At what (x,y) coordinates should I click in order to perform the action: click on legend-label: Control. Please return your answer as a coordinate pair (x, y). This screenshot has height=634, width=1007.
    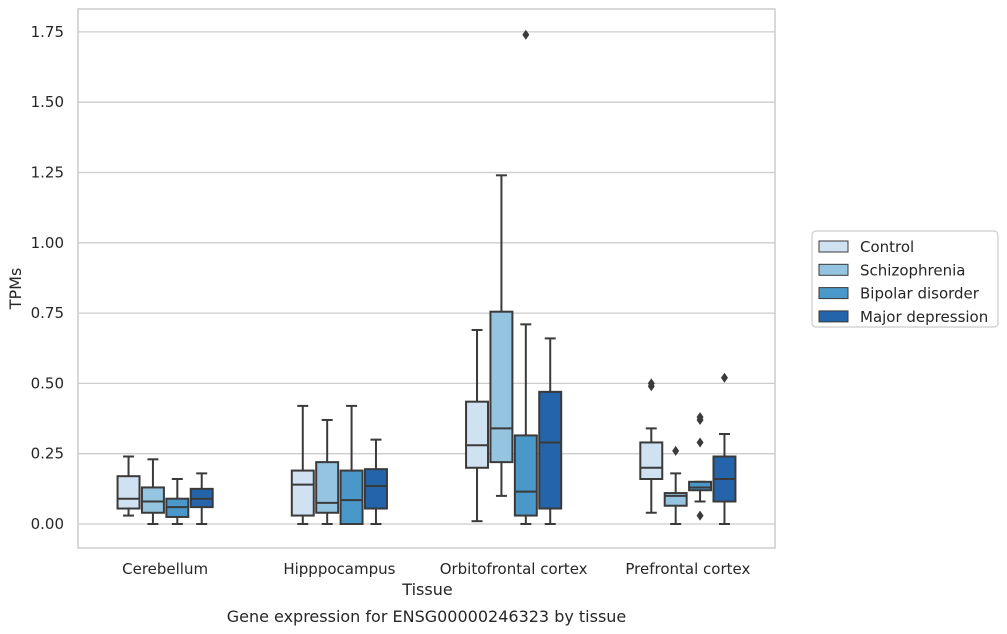
    Looking at the image, I should click on (887, 247).